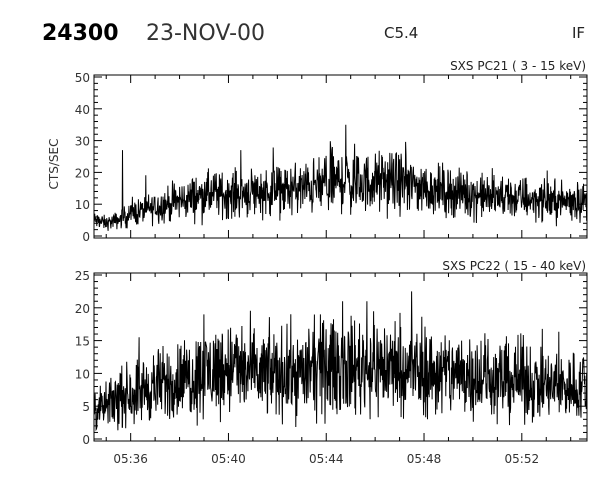 The image size is (600, 480). Describe the element at coordinates (86, 407) in the screenshot. I see `y-tick-label: 5` at that location.